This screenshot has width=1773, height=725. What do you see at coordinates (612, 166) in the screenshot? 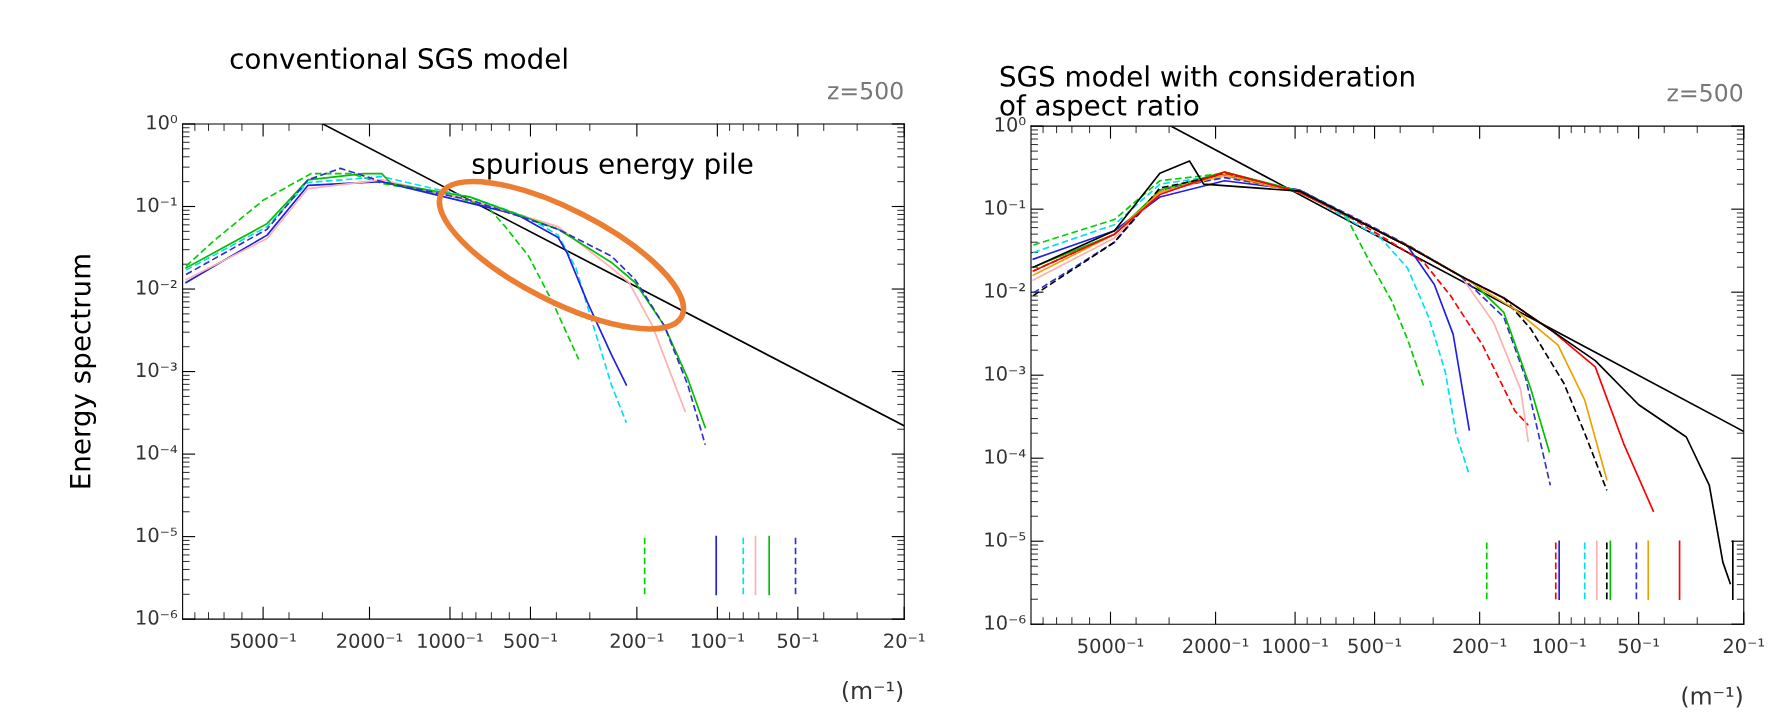
I see `annotation: spurious energy pile` at bounding box center [612, 166].